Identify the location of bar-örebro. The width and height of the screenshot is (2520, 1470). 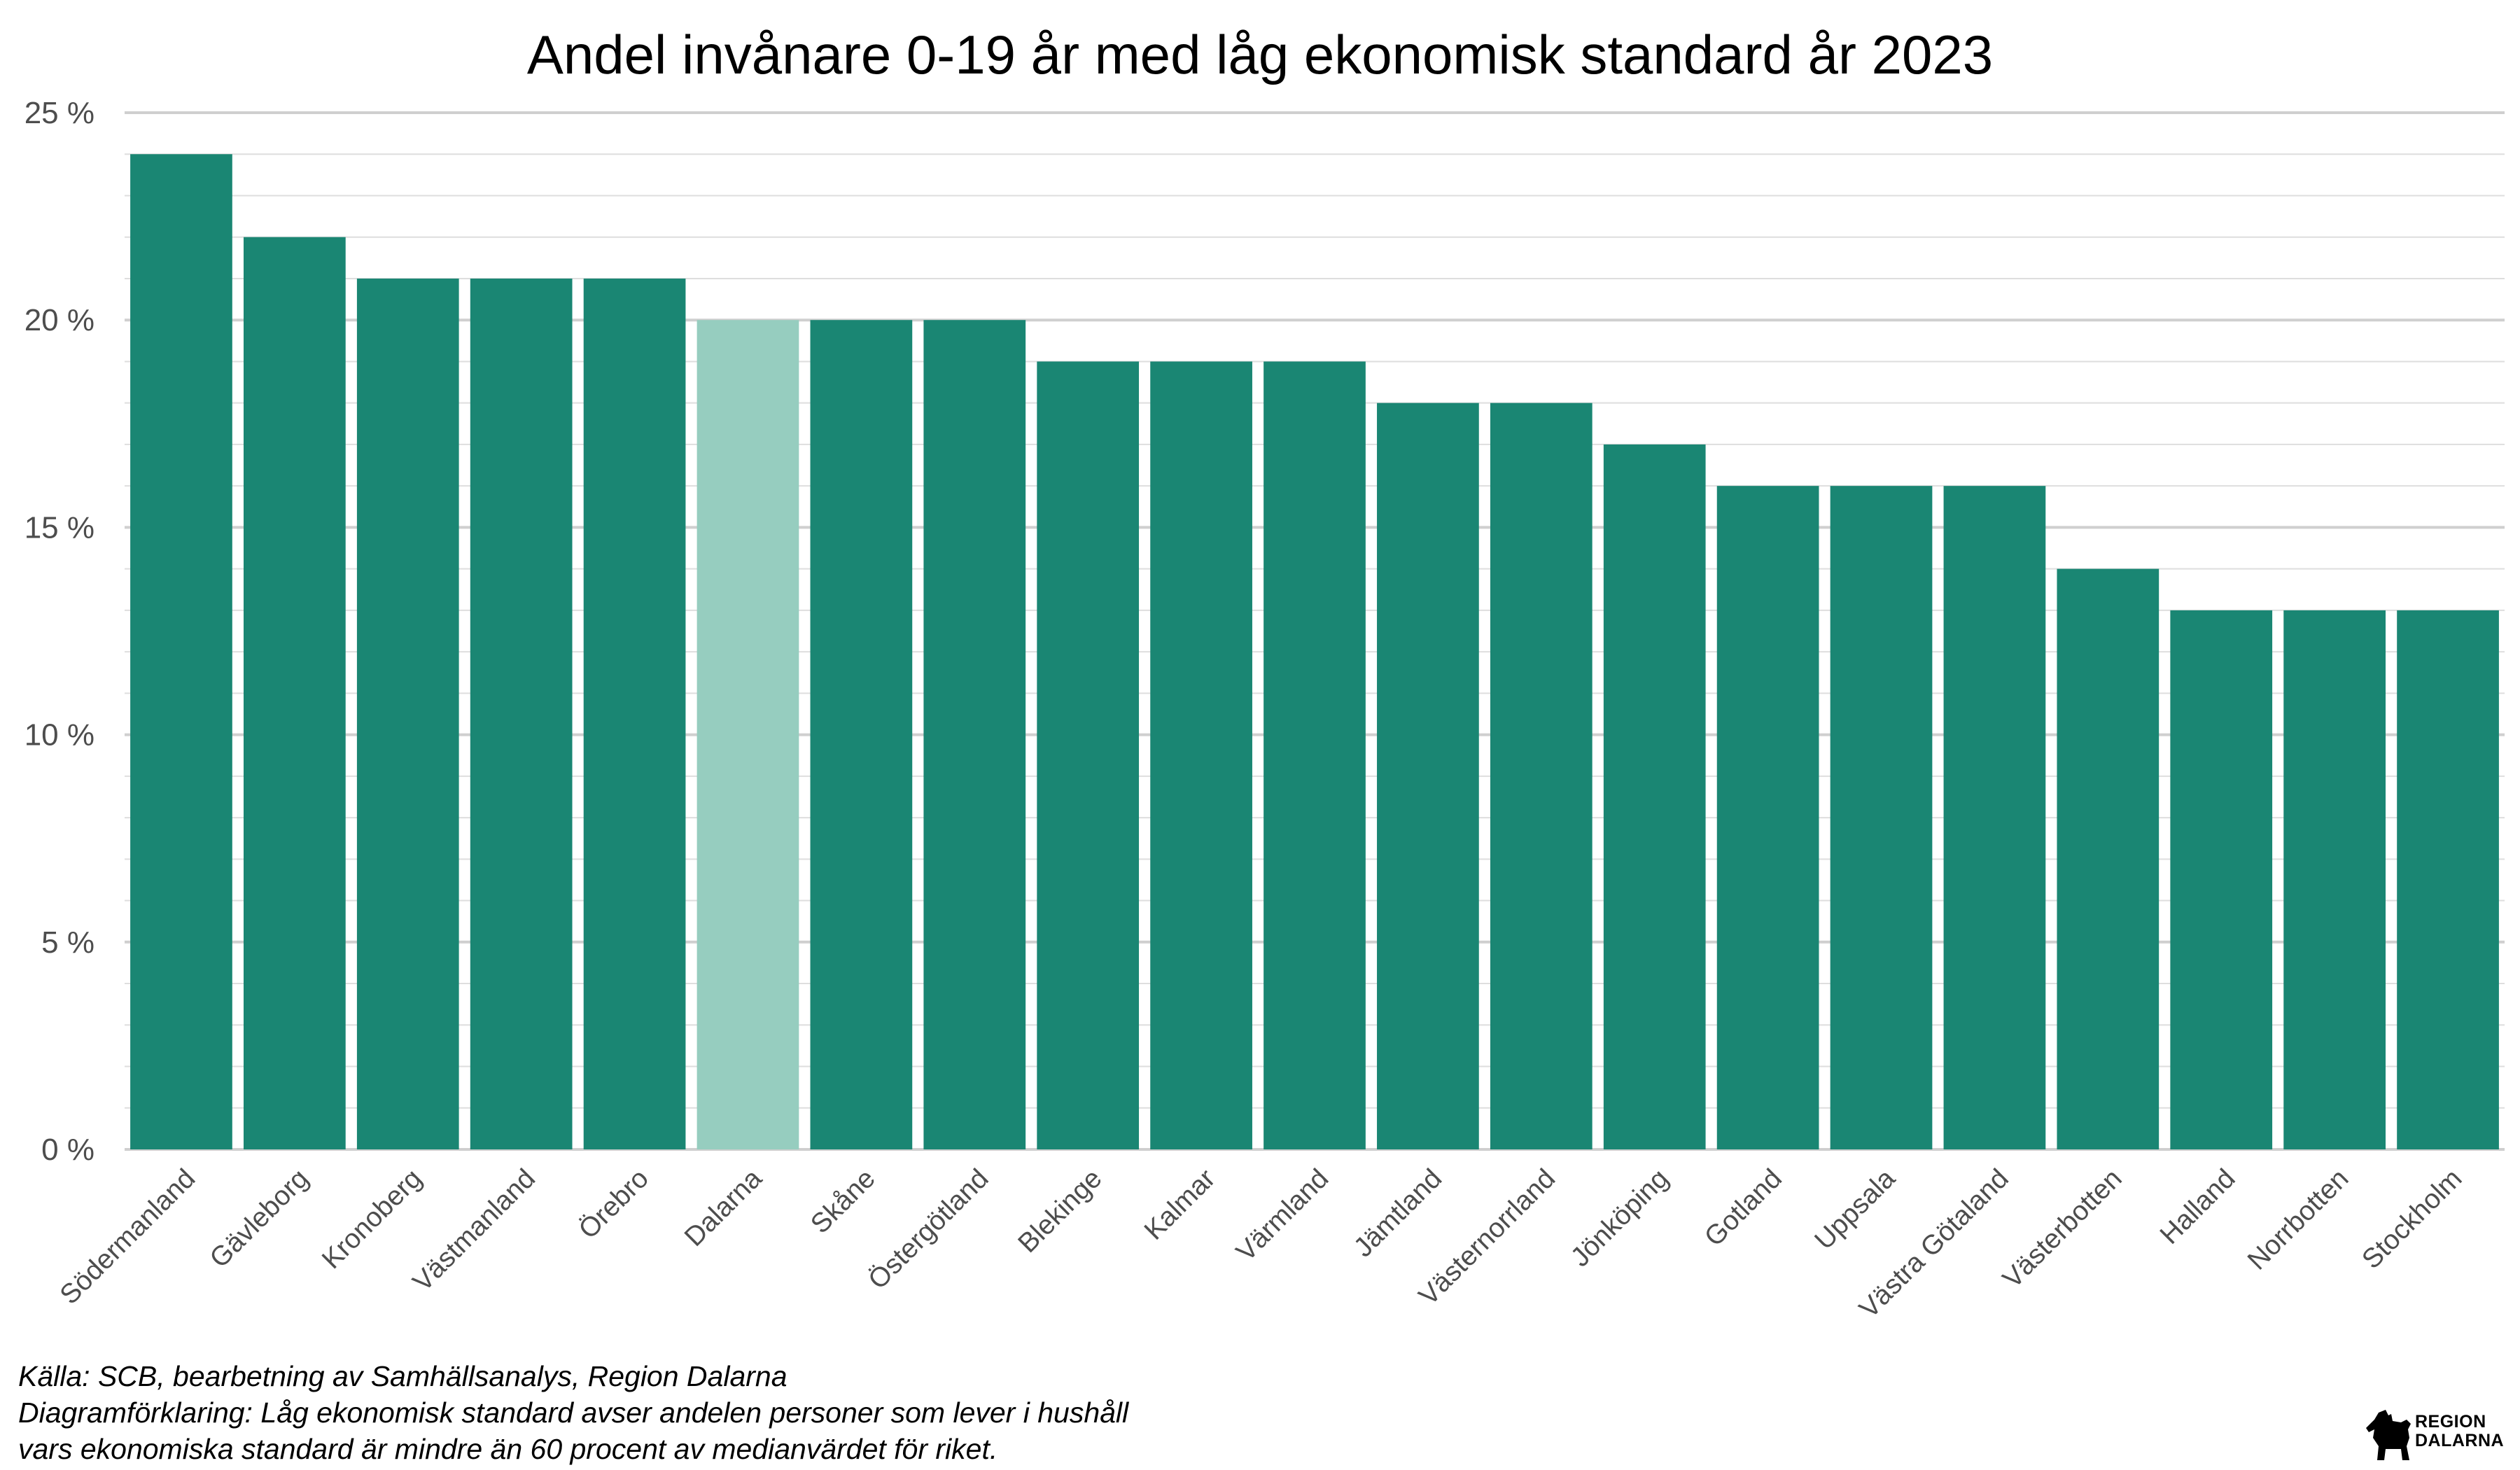
(634, 714).